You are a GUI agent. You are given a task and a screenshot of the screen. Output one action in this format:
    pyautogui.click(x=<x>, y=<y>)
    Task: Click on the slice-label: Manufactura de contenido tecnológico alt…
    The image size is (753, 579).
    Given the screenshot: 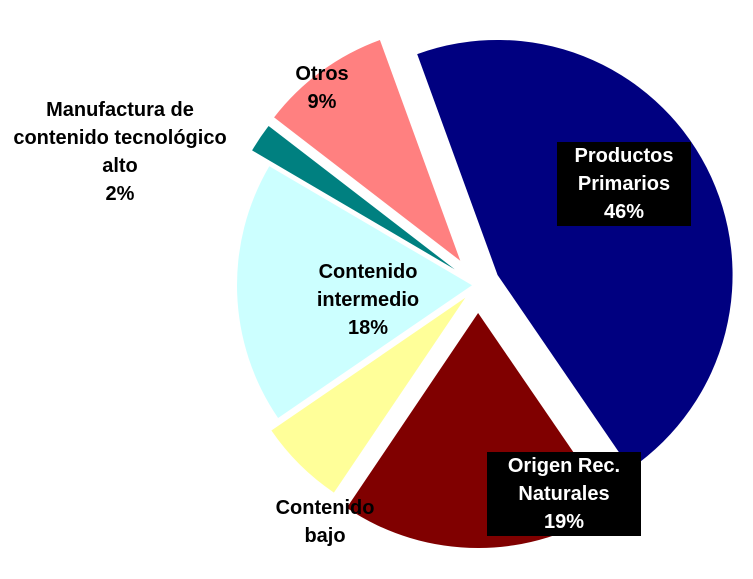 What is the action you would take?
    pyautogui.click(x=120, y=152)
    